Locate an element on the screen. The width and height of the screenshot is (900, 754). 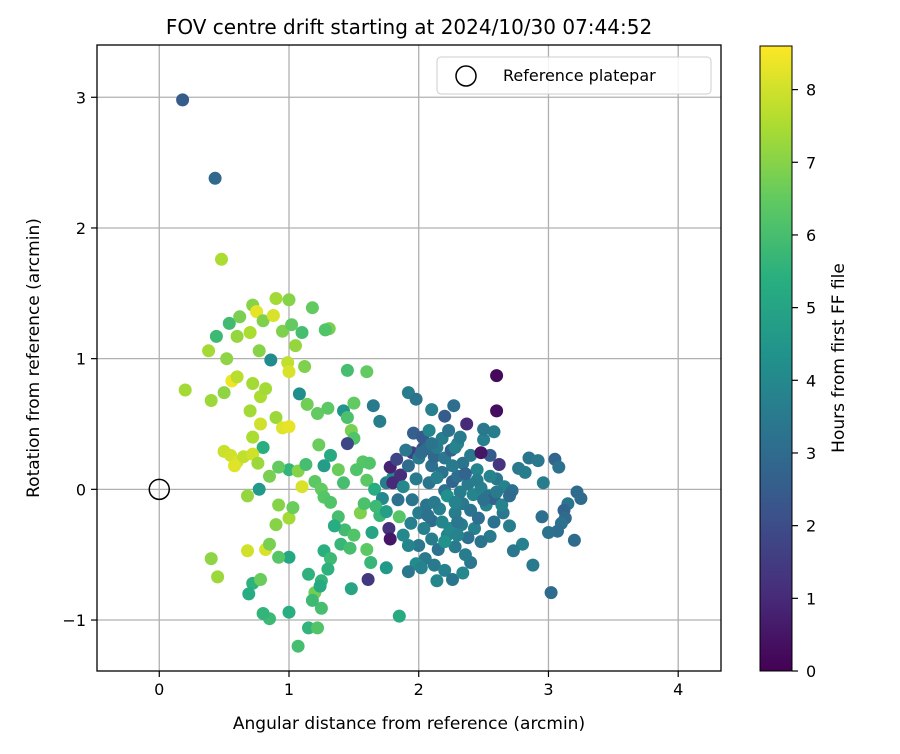
y-tick-label: 3 is located at coordinates (81, 97).